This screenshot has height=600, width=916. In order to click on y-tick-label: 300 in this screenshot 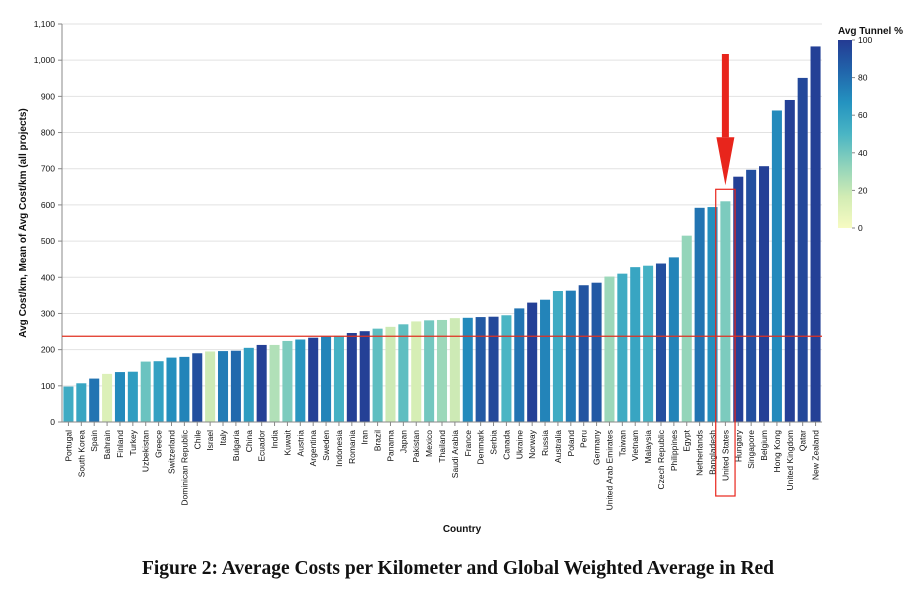, I will do `click(48, 313)`.